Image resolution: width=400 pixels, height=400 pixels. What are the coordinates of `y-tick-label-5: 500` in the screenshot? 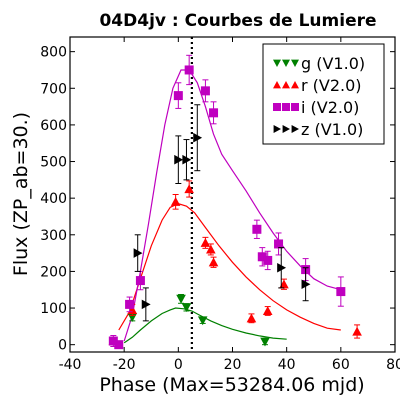 It's located at (53, 163).